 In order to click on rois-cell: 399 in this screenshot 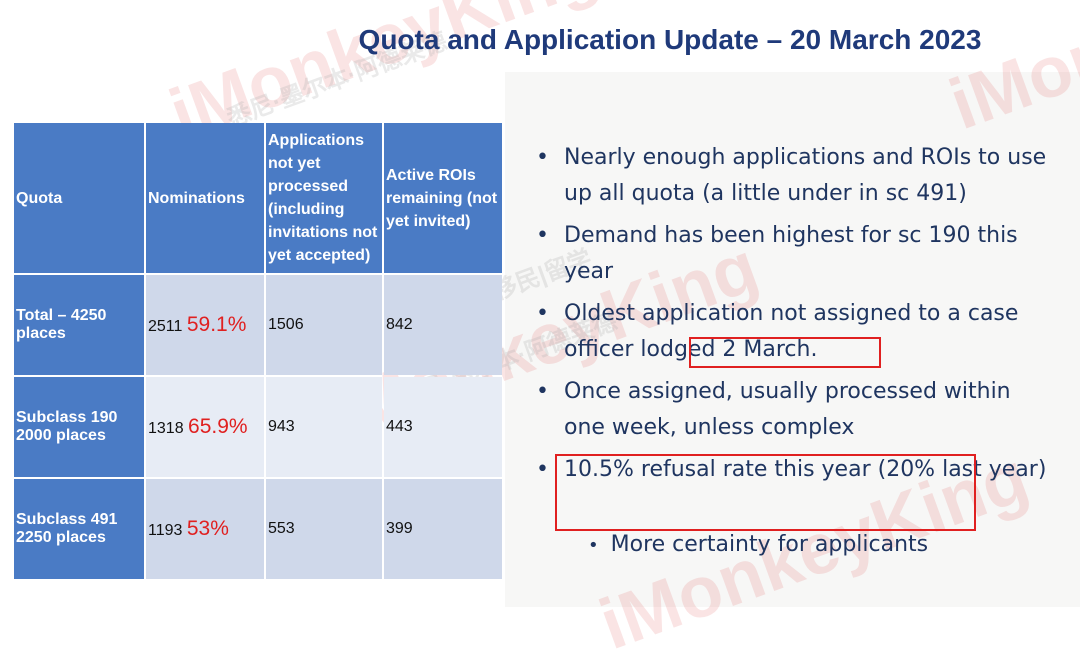, I will do `click(443, 529)`.